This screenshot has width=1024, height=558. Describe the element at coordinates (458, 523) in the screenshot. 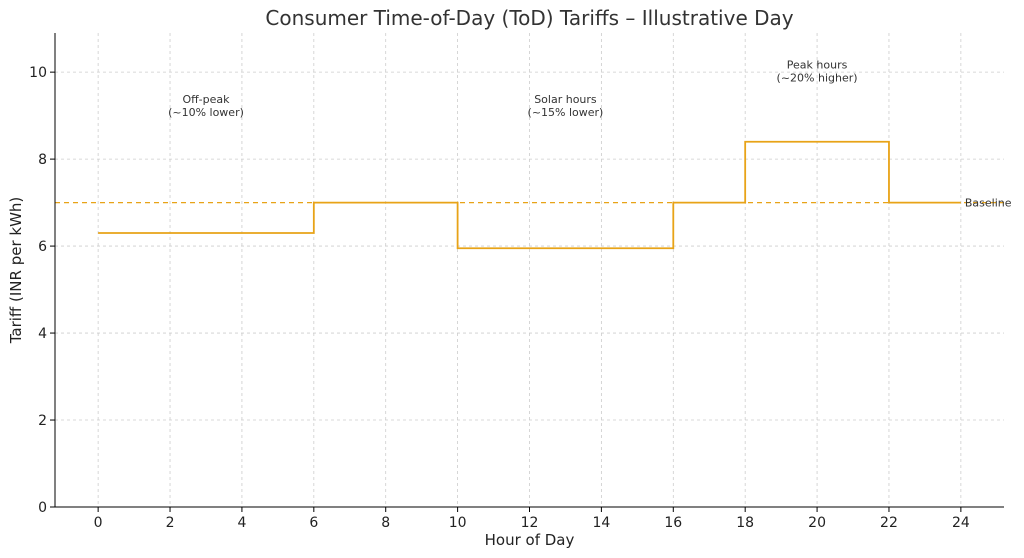

I see `x-tick-label: 10` at that location.